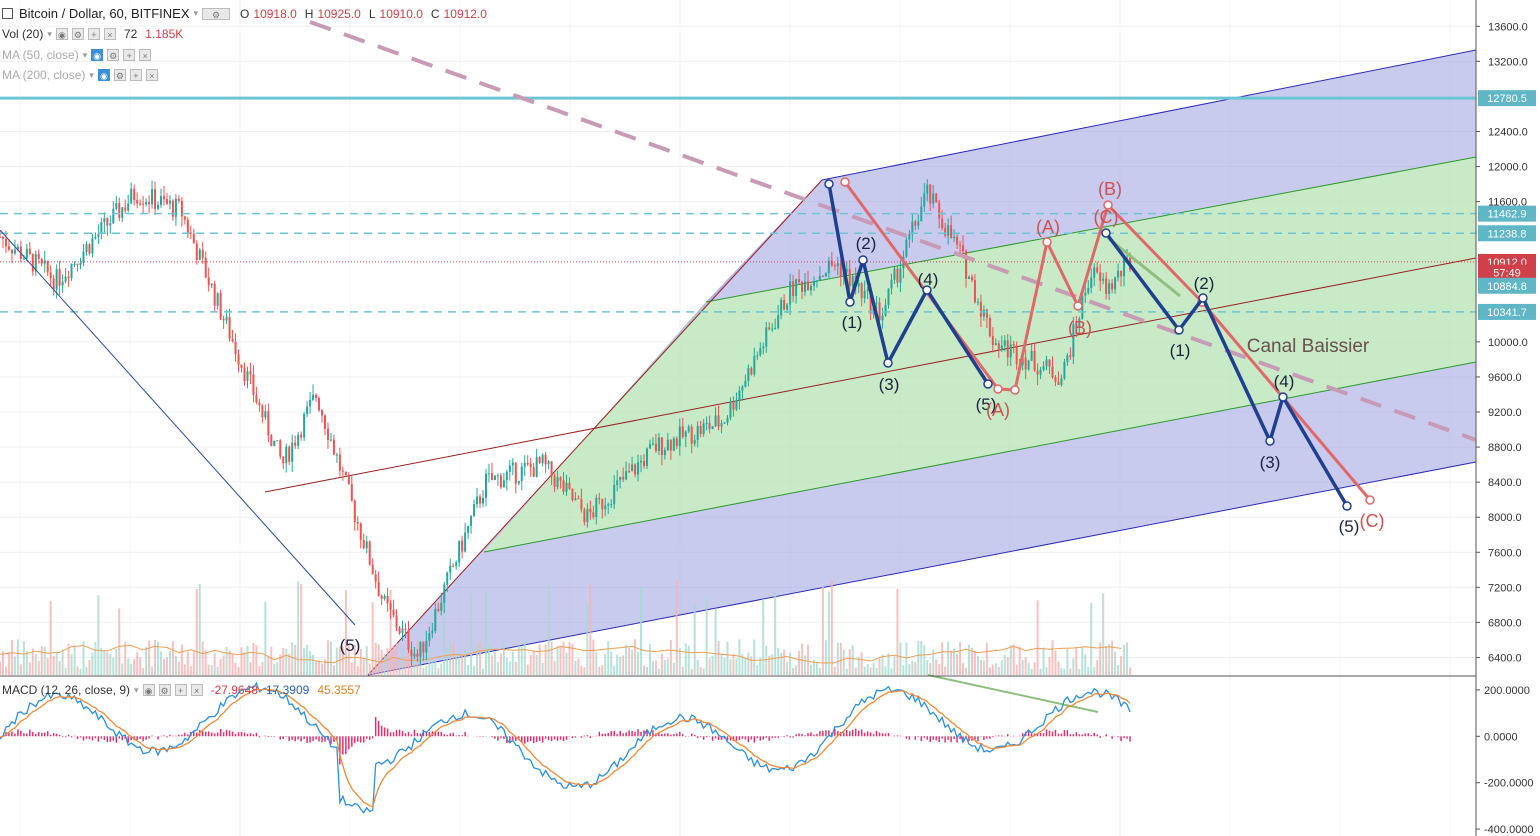  What do you see at coordinates (216, 13) in the screenshot?
I see `settings-icon: ⚙` at bounding box center [216, 13].